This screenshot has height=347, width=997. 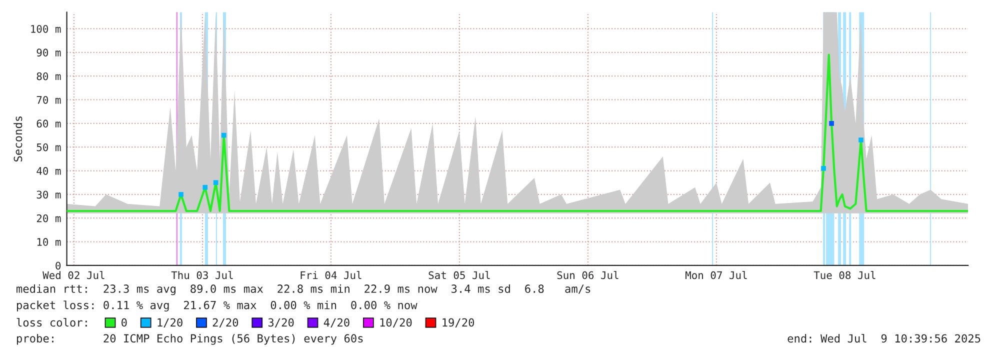 What do you see at coordinates (587, 275) in the screenshot?
I see `x-tick-label: Sun 06 Jul` at bounding box center [587, 275].